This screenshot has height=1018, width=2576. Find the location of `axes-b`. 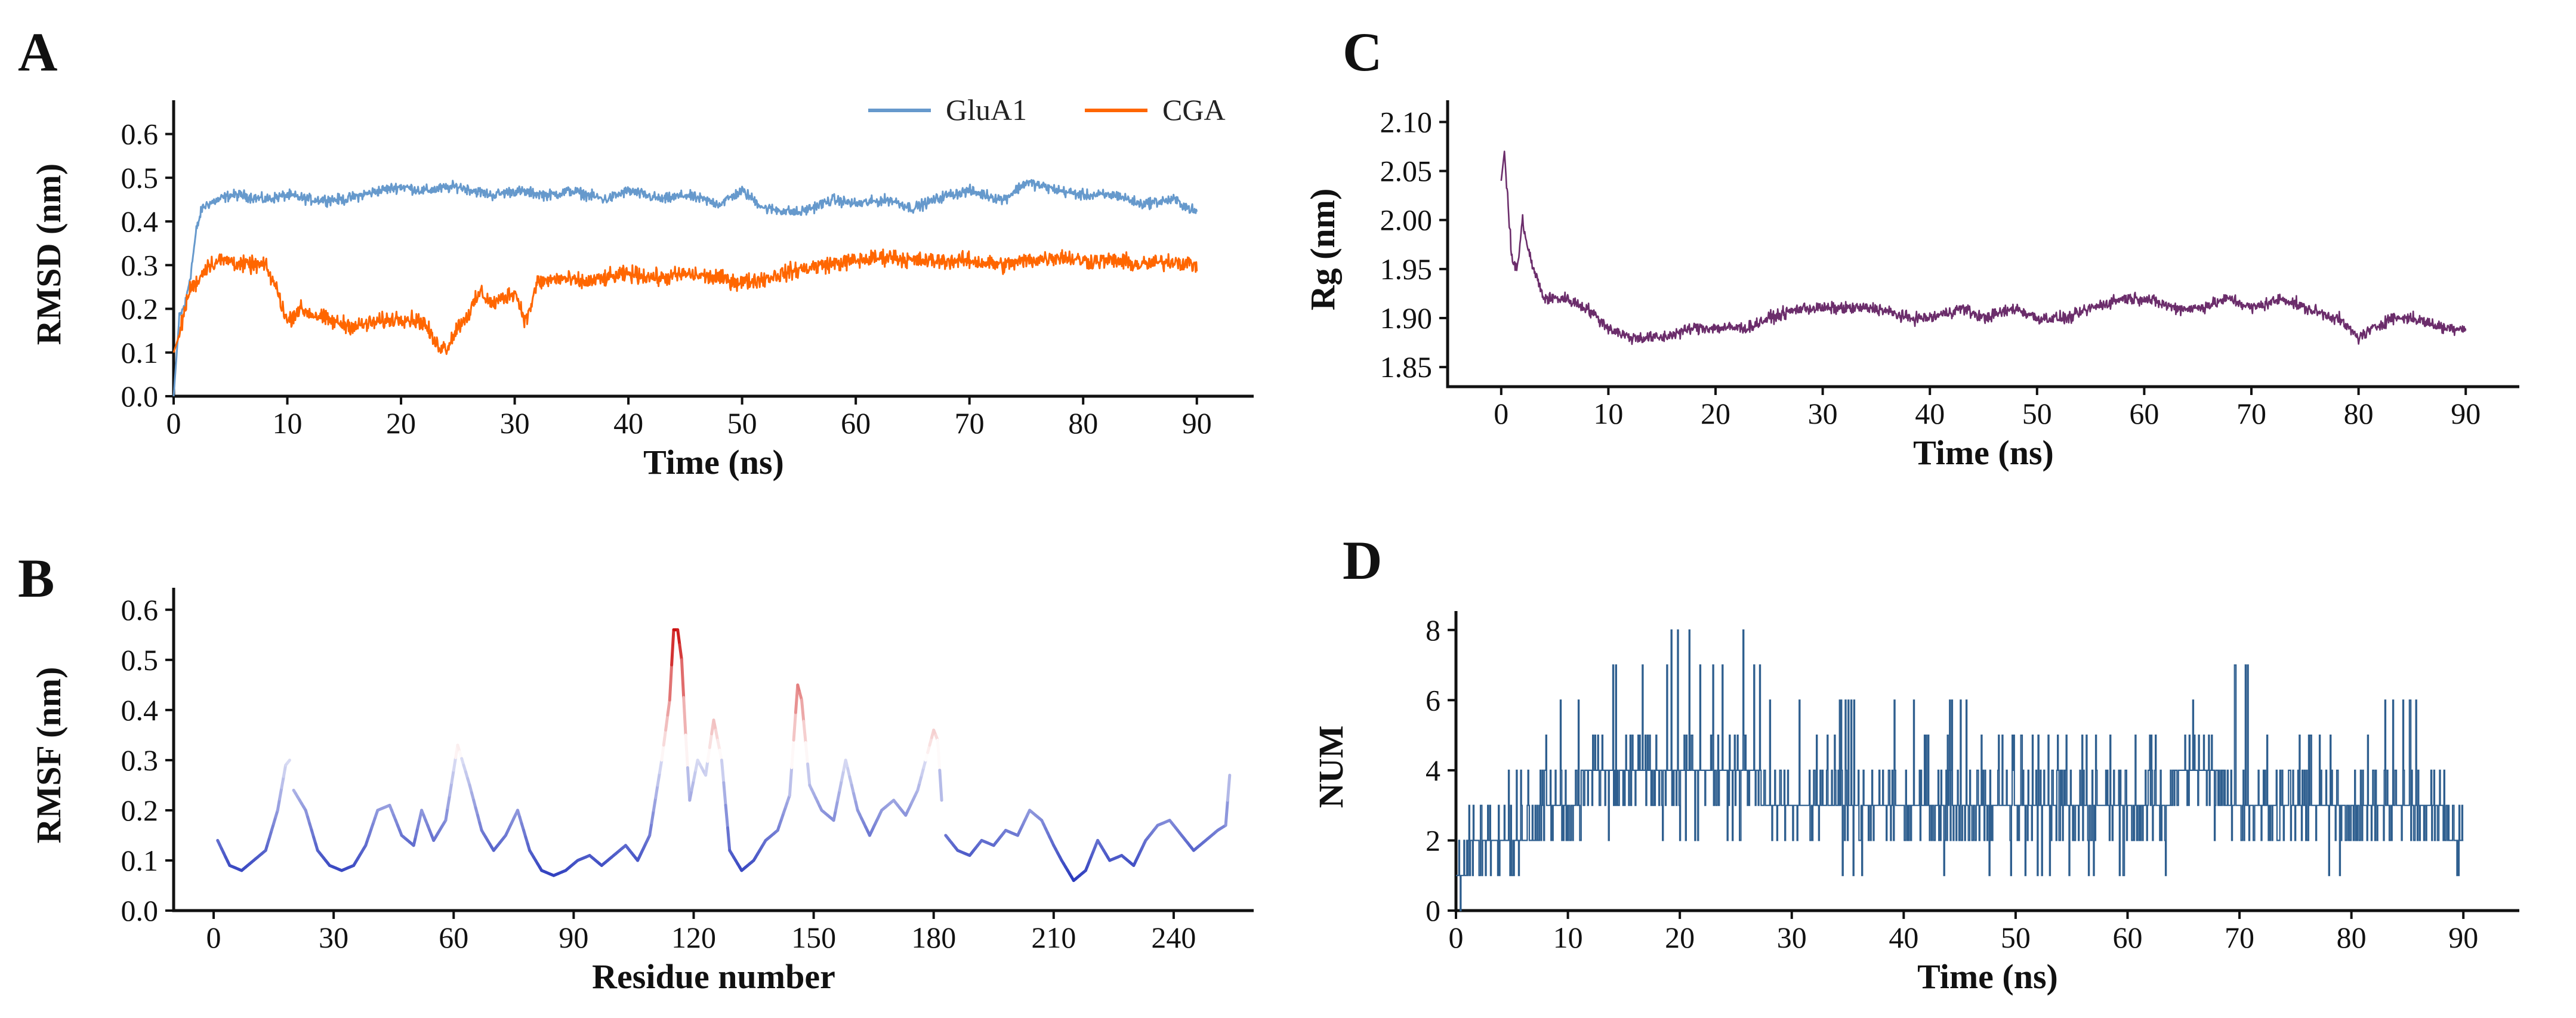

axes-b is located at coordinates (713, 750).